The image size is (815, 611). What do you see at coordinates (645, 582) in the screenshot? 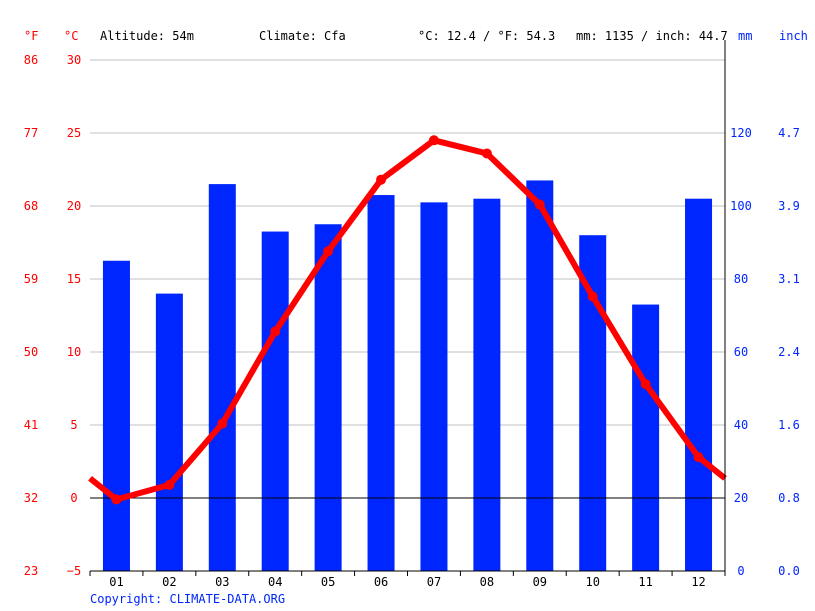
I see `month-label: 11` at bounding box center [645, 582].